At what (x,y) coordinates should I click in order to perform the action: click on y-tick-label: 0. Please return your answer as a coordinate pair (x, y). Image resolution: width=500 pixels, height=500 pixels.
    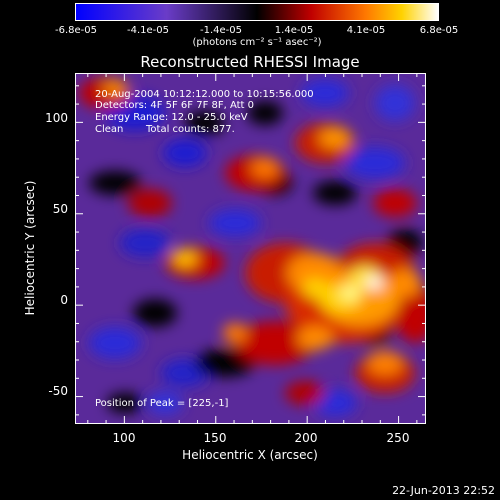
    Looking at the image, I should click on (64, 300).